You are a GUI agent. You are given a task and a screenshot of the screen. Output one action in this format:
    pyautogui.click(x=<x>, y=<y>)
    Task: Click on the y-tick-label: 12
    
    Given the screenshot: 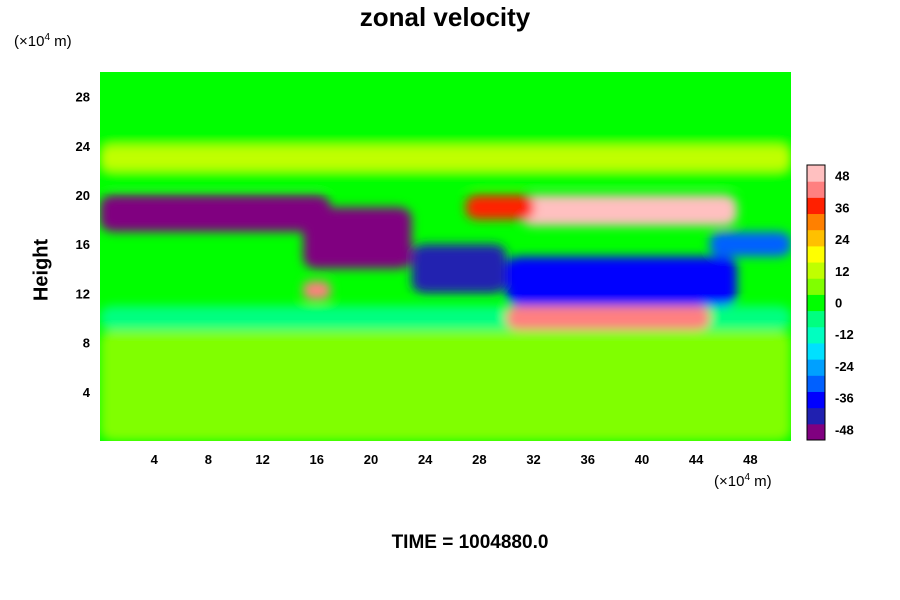 What is the action you would take?
    pyautogui.click(x=83, y=293)
    